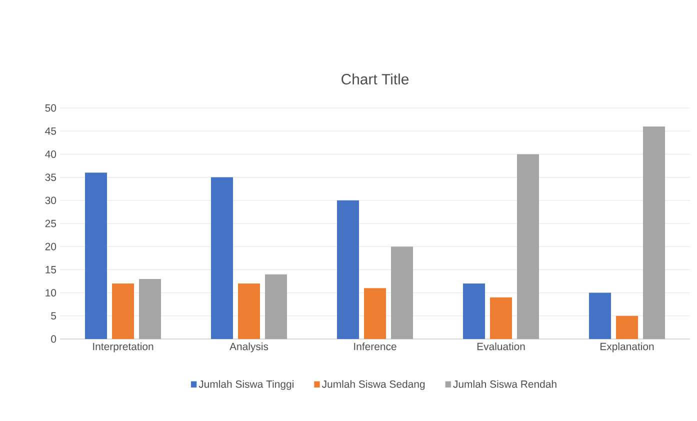 The image size is (697, 421). I want to click on y-tick-label: 15, so click(51, 270).